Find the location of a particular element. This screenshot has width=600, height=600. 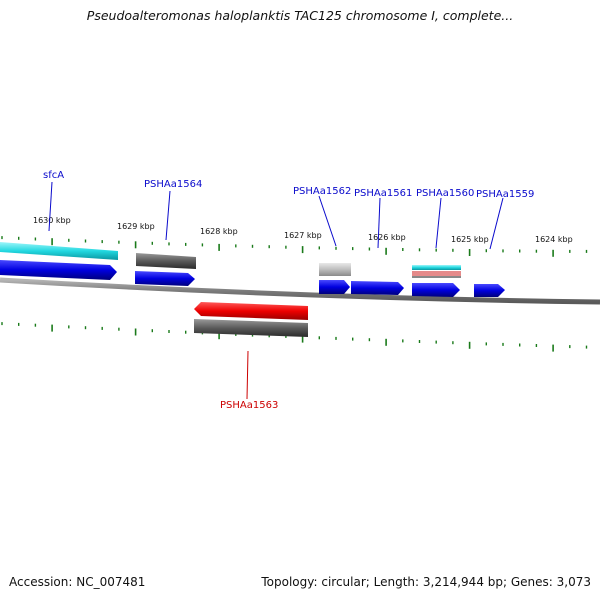

gene-track-PSHAa1560-cyan is located at coordinates (436, 267).